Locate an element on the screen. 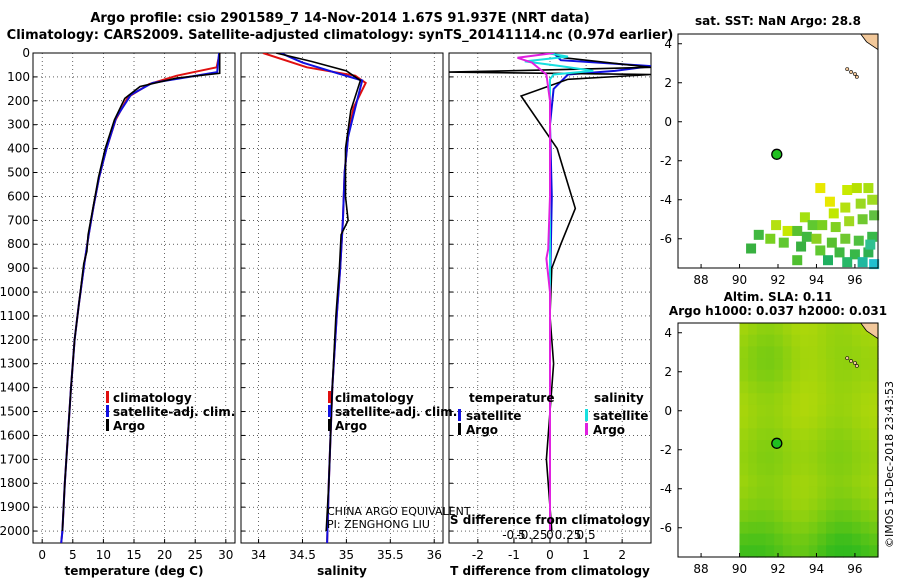  difference-xlabel: T difference from climatology is located at coordinates (550, 571).